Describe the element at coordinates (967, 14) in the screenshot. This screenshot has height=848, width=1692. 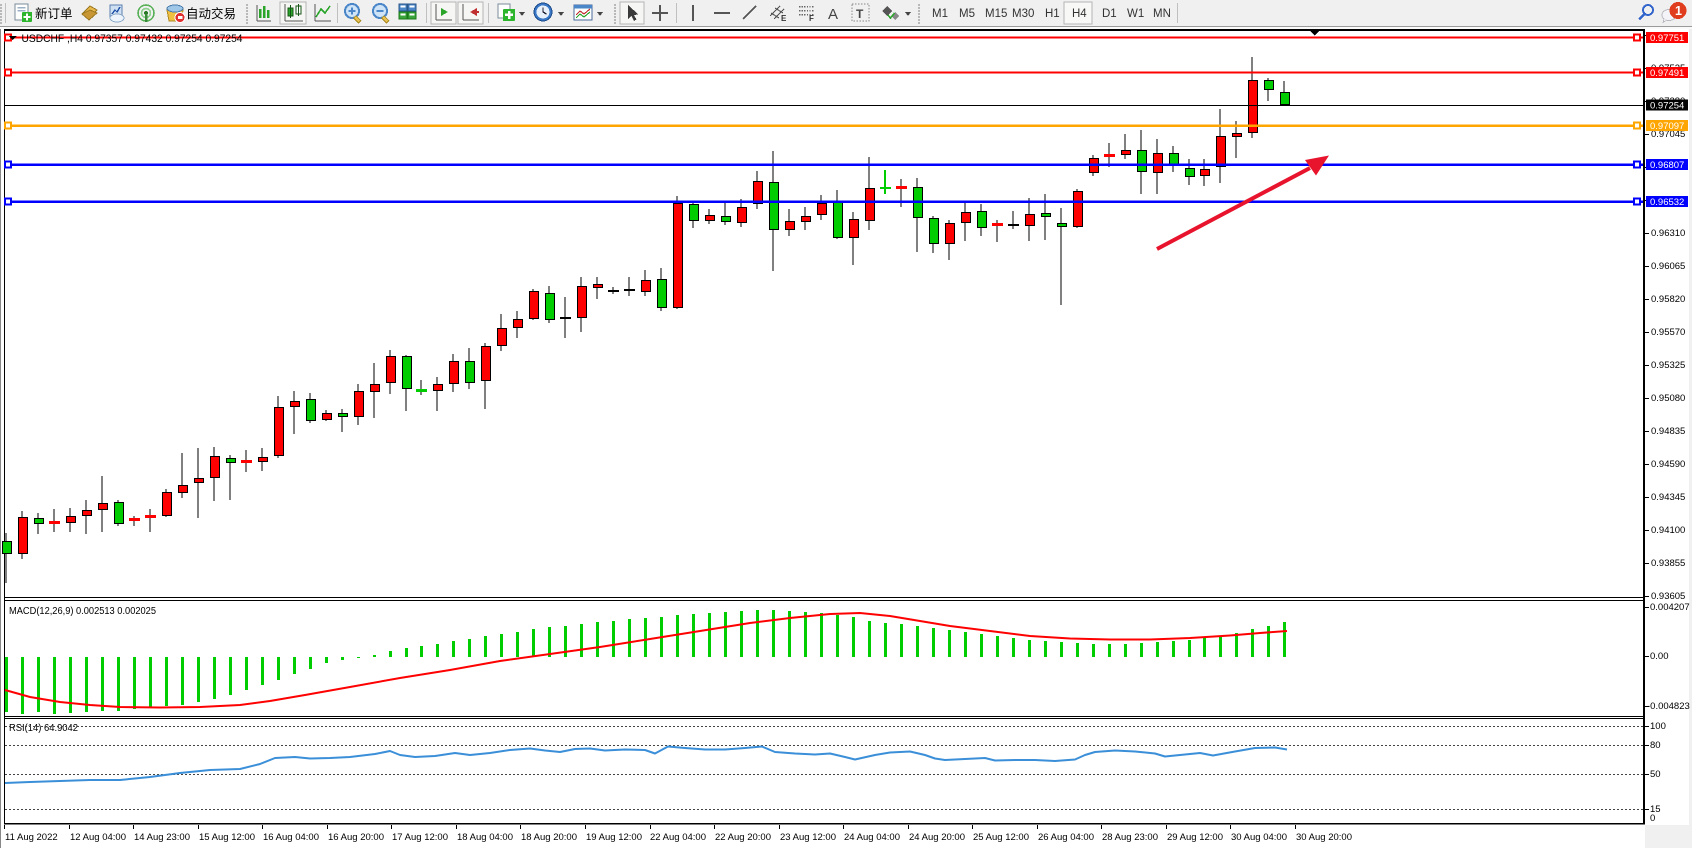
I see `svg-text: M5` at that location.